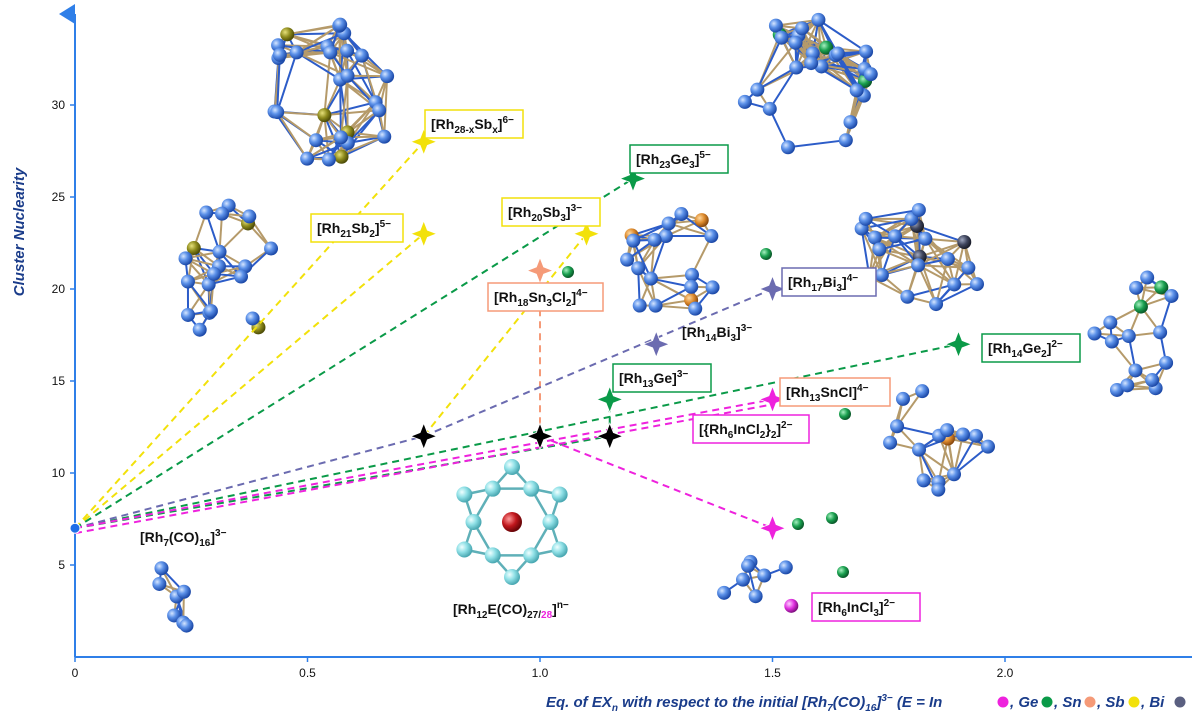  Describe the element at coordinates (1025, 349) in the screenshot. I see `svg-text: [Rh14Ge2]2−` at that location.